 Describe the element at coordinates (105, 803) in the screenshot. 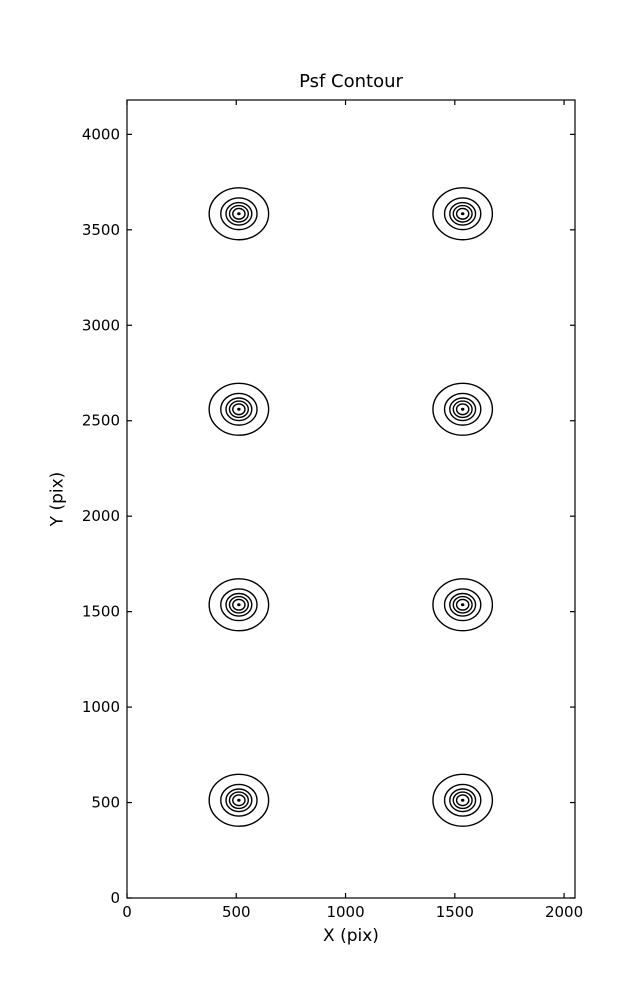

I see `y-tick-label: 500` at that location.